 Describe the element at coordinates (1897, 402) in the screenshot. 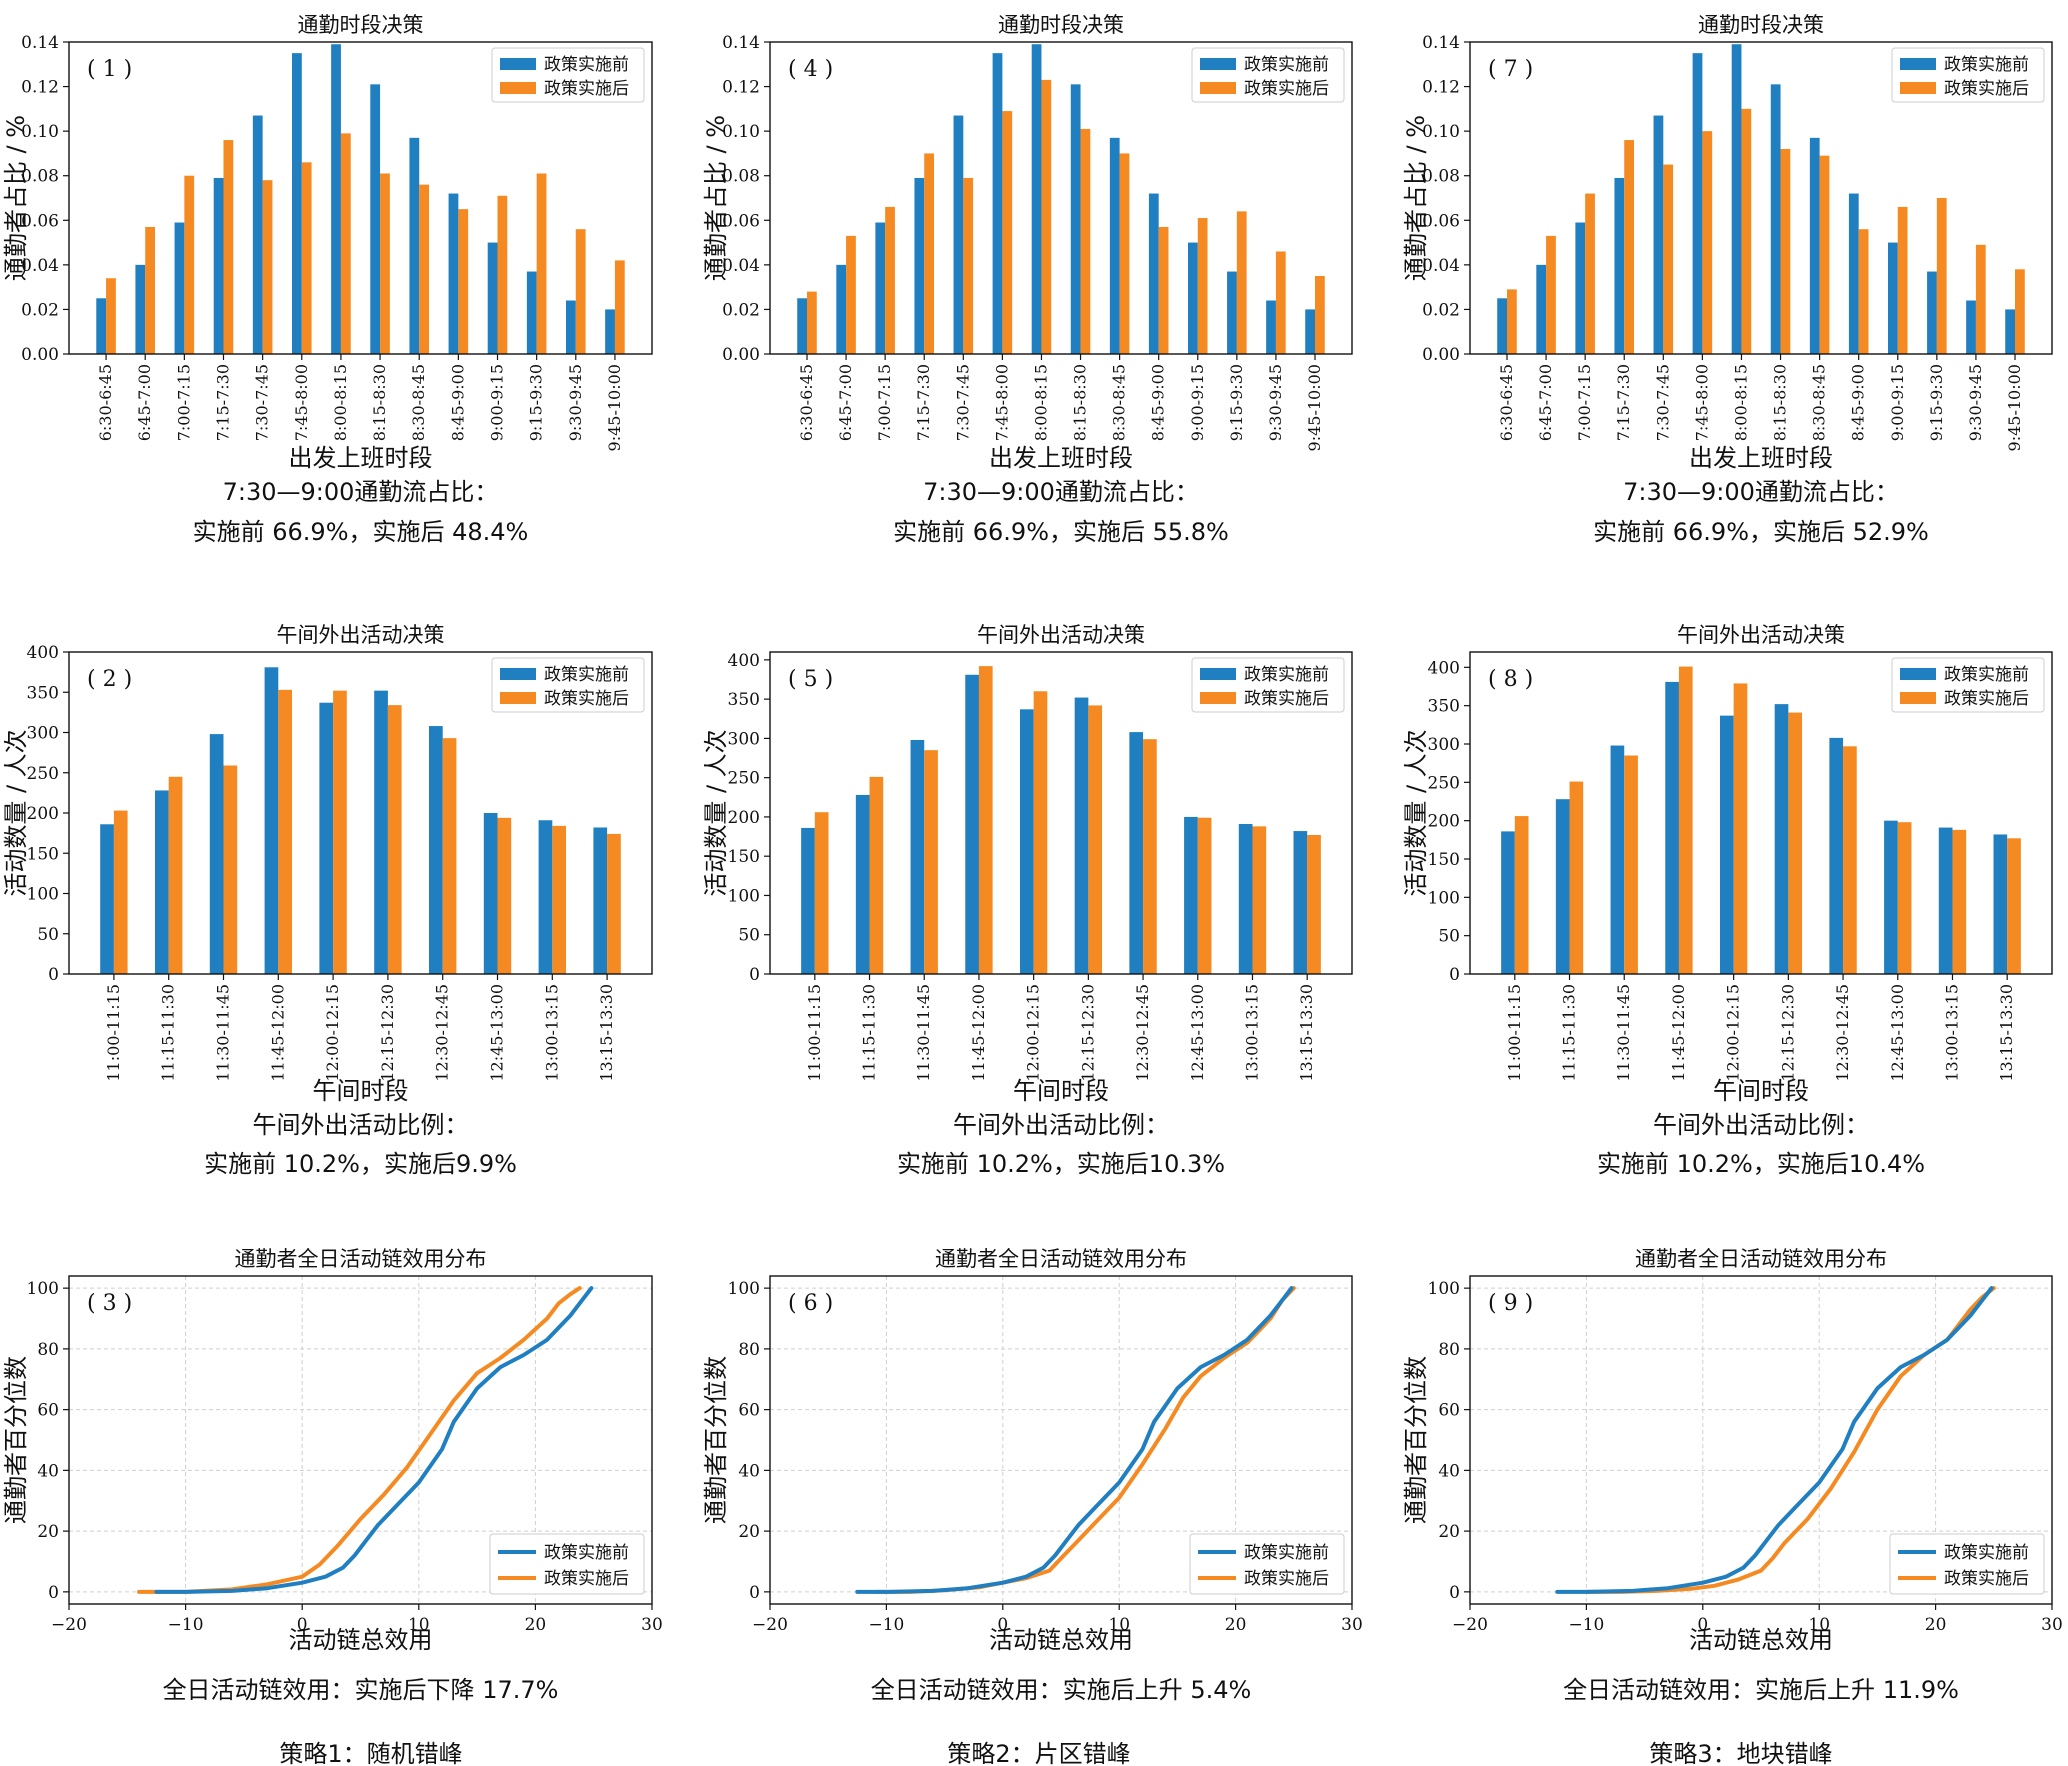

I see `x-tick-label: 9:00-9:15` at that location.